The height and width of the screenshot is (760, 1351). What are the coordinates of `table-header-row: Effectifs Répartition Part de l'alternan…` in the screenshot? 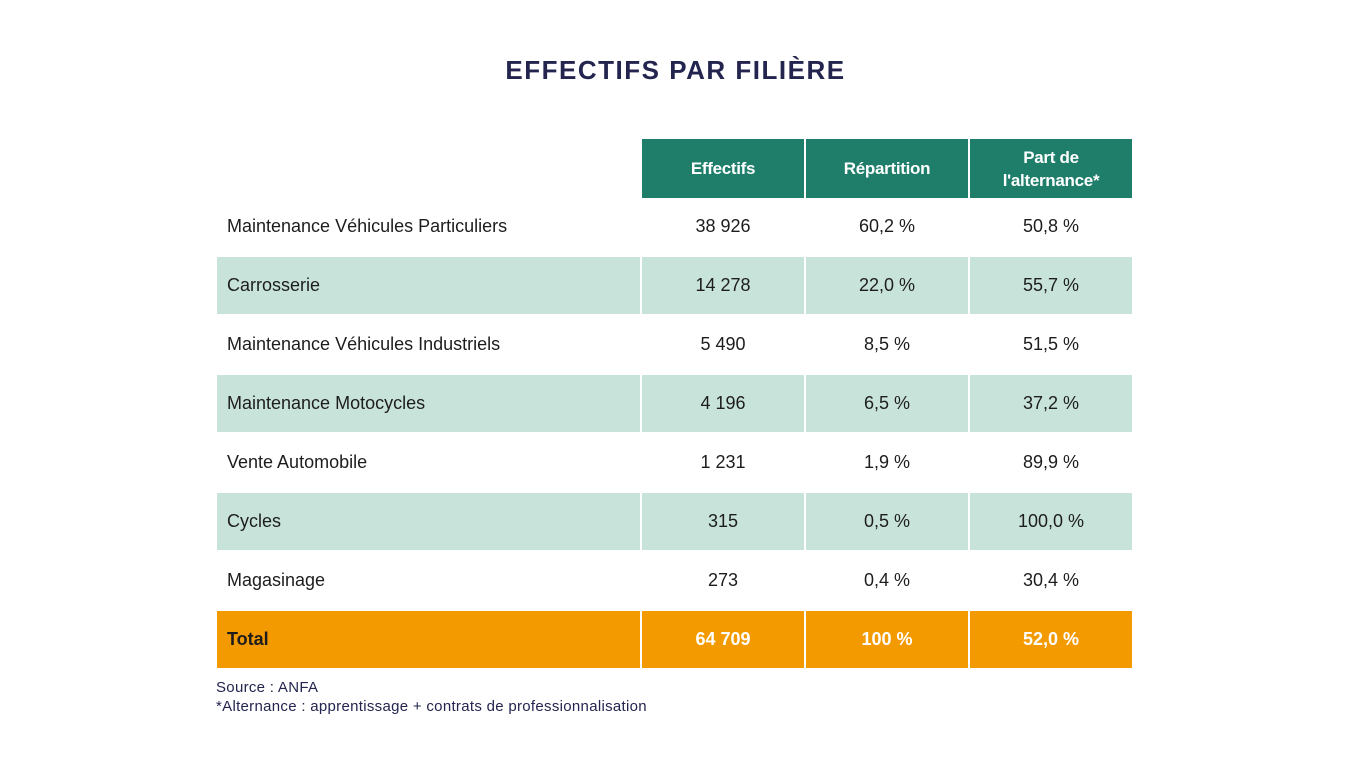 It's located at (675, 168).